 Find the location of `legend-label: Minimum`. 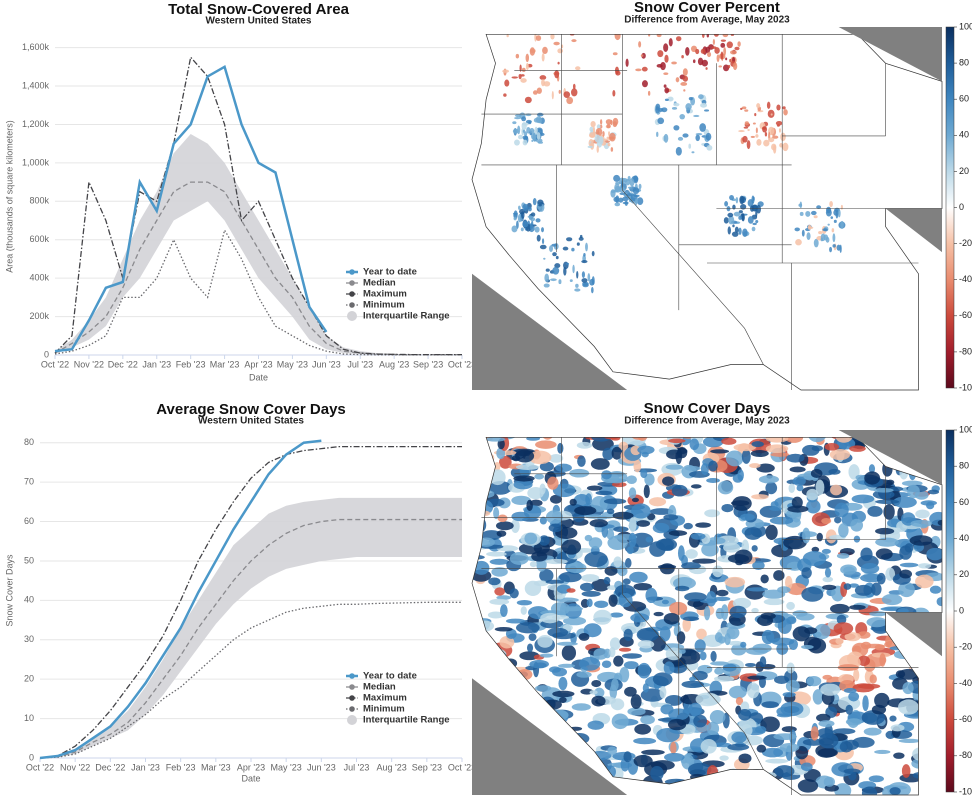

legend-label: Minimum is located at coordinates (384, 709).